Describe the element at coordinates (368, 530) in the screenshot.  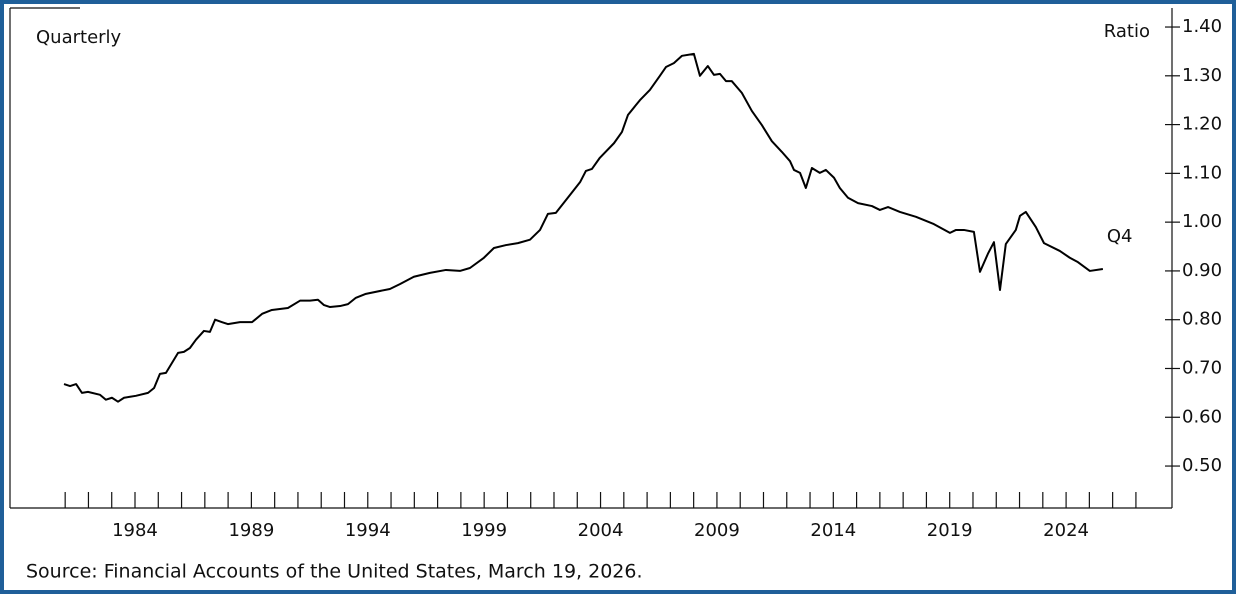
I see `x-tick-label: 1994` at that location.